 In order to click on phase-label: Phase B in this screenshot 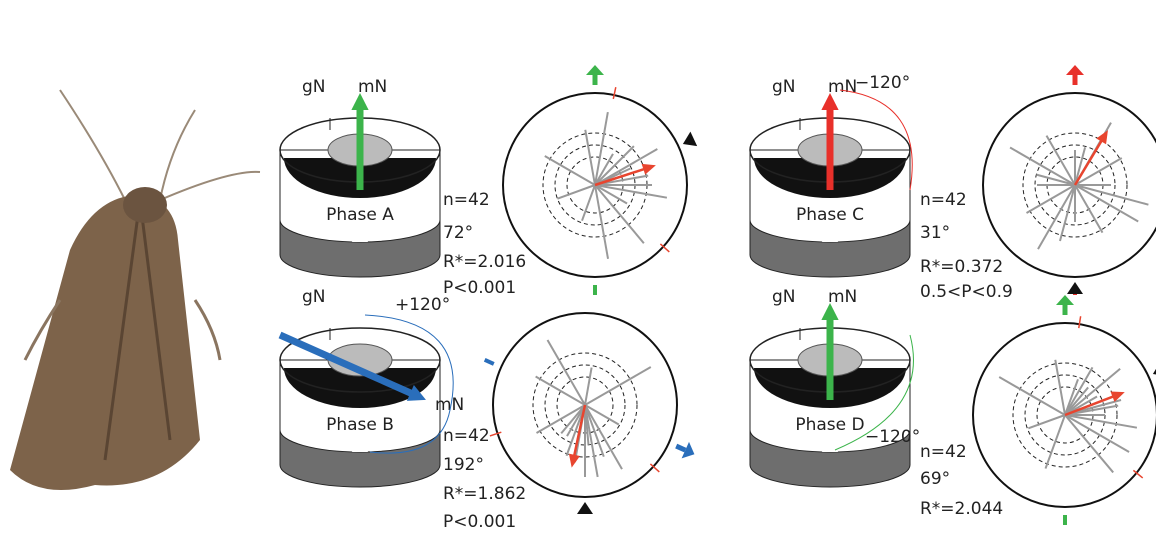, I will do `click(360, 425)`.